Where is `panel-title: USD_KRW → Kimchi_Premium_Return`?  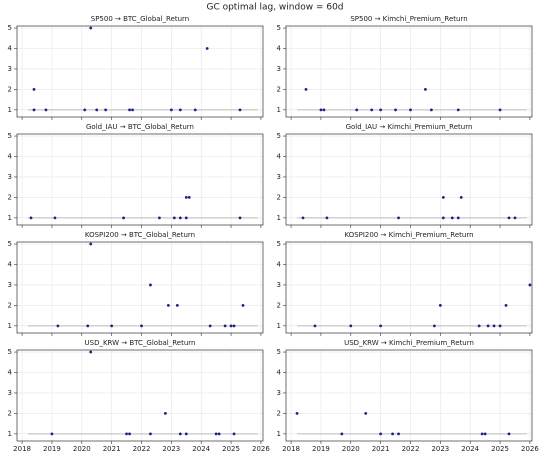
panel-title: USD_KRW → Kimchi_Premium_Return is located at coordinates (409, 343).